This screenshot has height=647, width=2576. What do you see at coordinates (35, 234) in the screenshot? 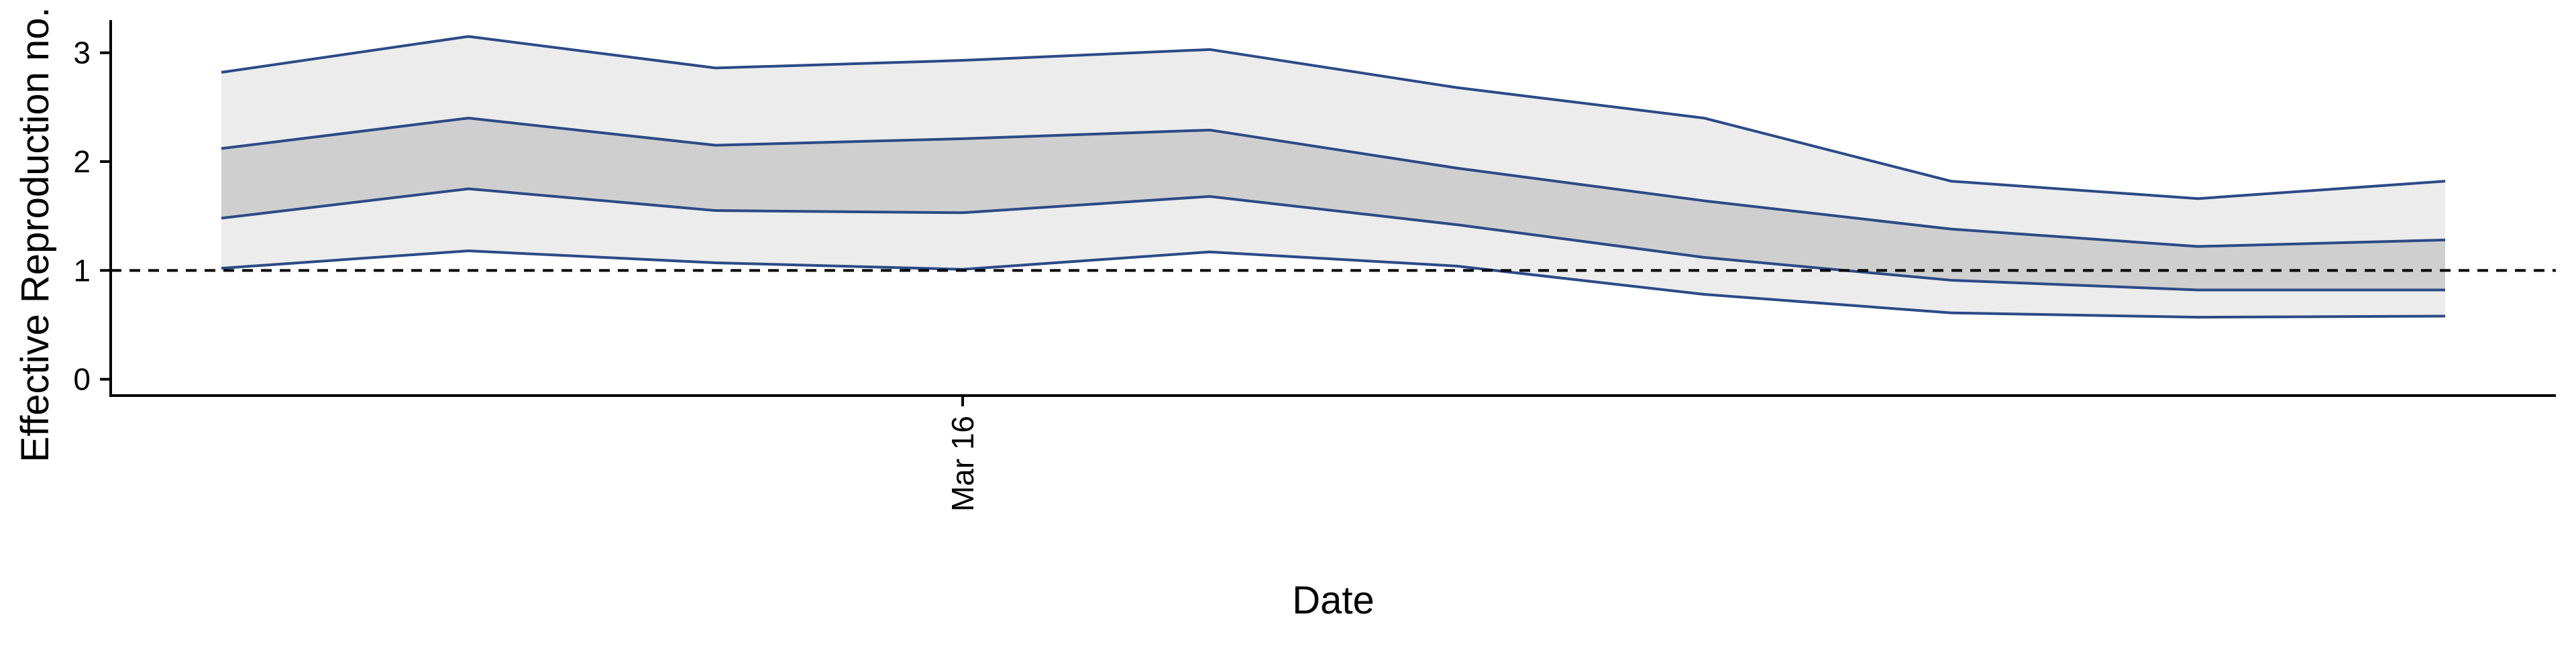
I see `y-axis-title: Effective Reproduction no.` at bounding box center [35, 234].